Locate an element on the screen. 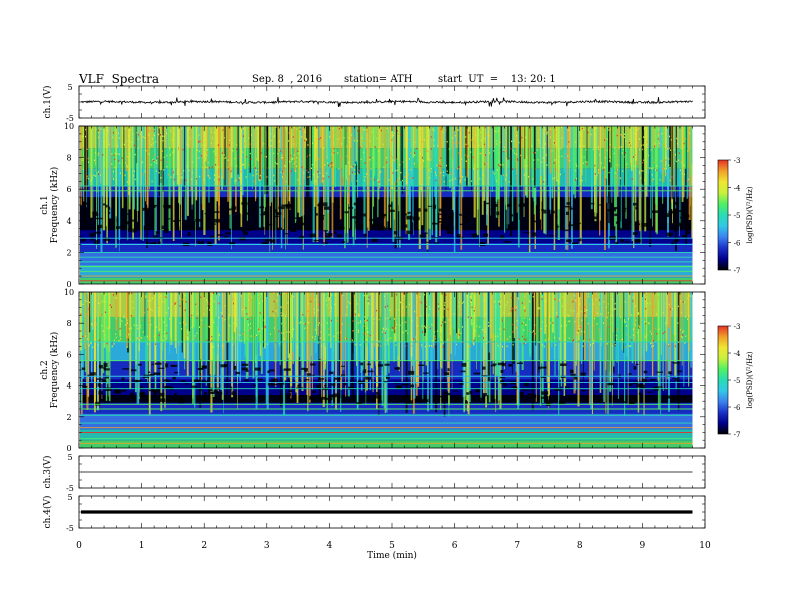 The width and height of the screenshot is (792, 612). frequency-band is located at coordinates (386, 421).